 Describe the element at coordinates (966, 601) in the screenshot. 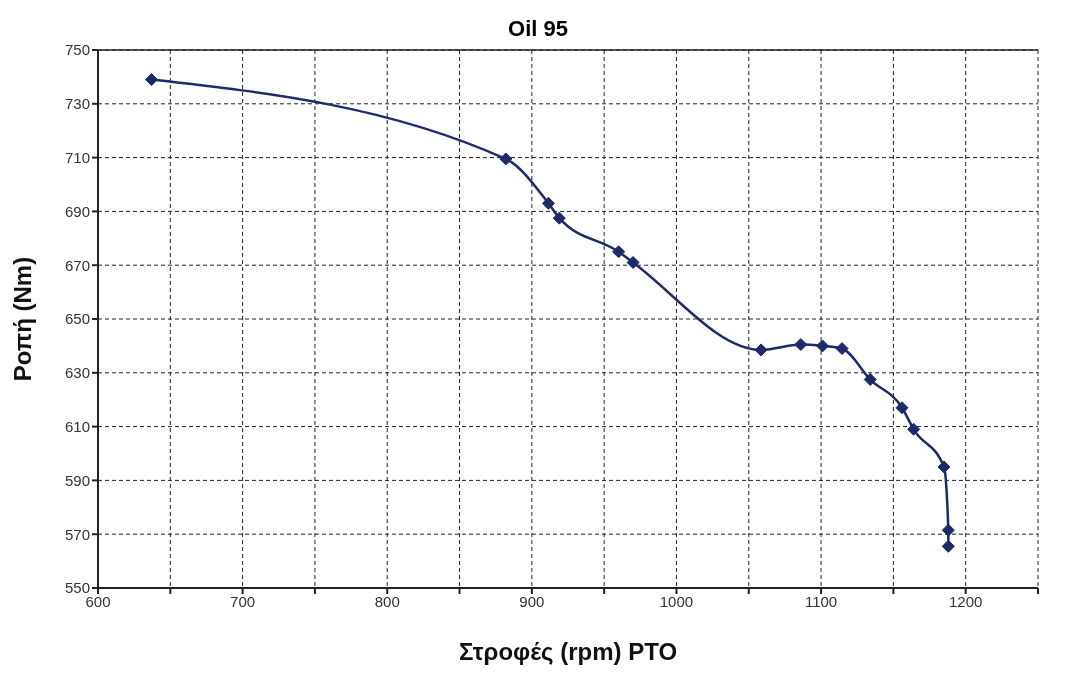

I see `x-tick-label: 1200` at that location.